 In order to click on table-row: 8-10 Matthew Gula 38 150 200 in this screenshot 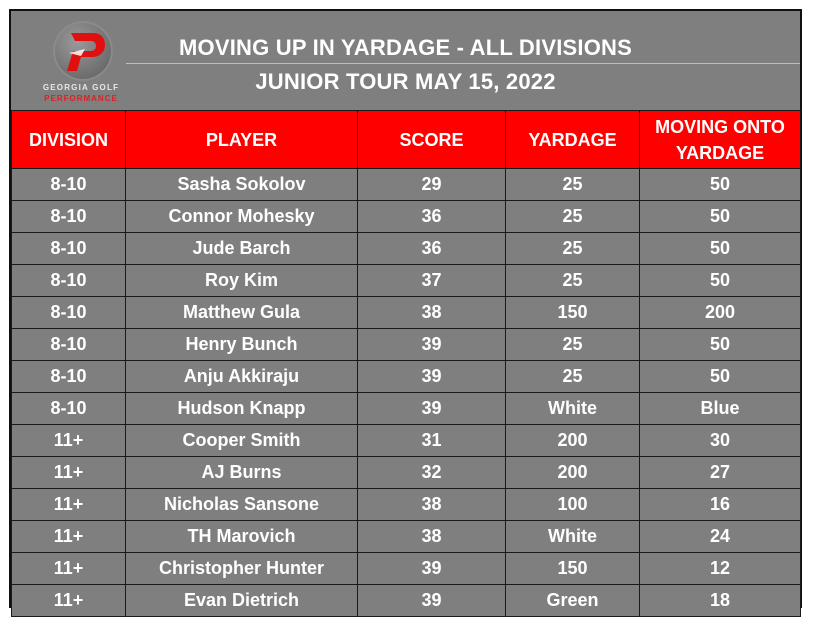, I will do `click(406, 312)`.